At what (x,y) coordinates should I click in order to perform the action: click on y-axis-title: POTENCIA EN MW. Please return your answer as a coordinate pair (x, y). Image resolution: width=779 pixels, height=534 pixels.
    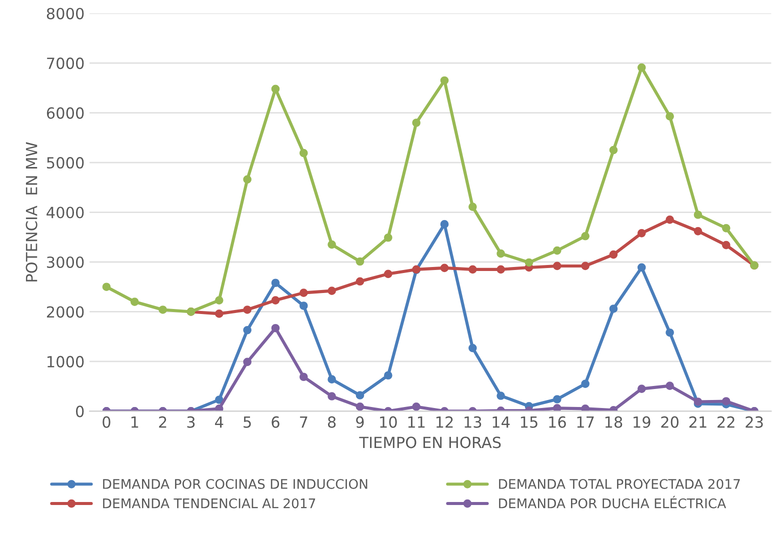
    Looking at the image, I should click on (32, 212).